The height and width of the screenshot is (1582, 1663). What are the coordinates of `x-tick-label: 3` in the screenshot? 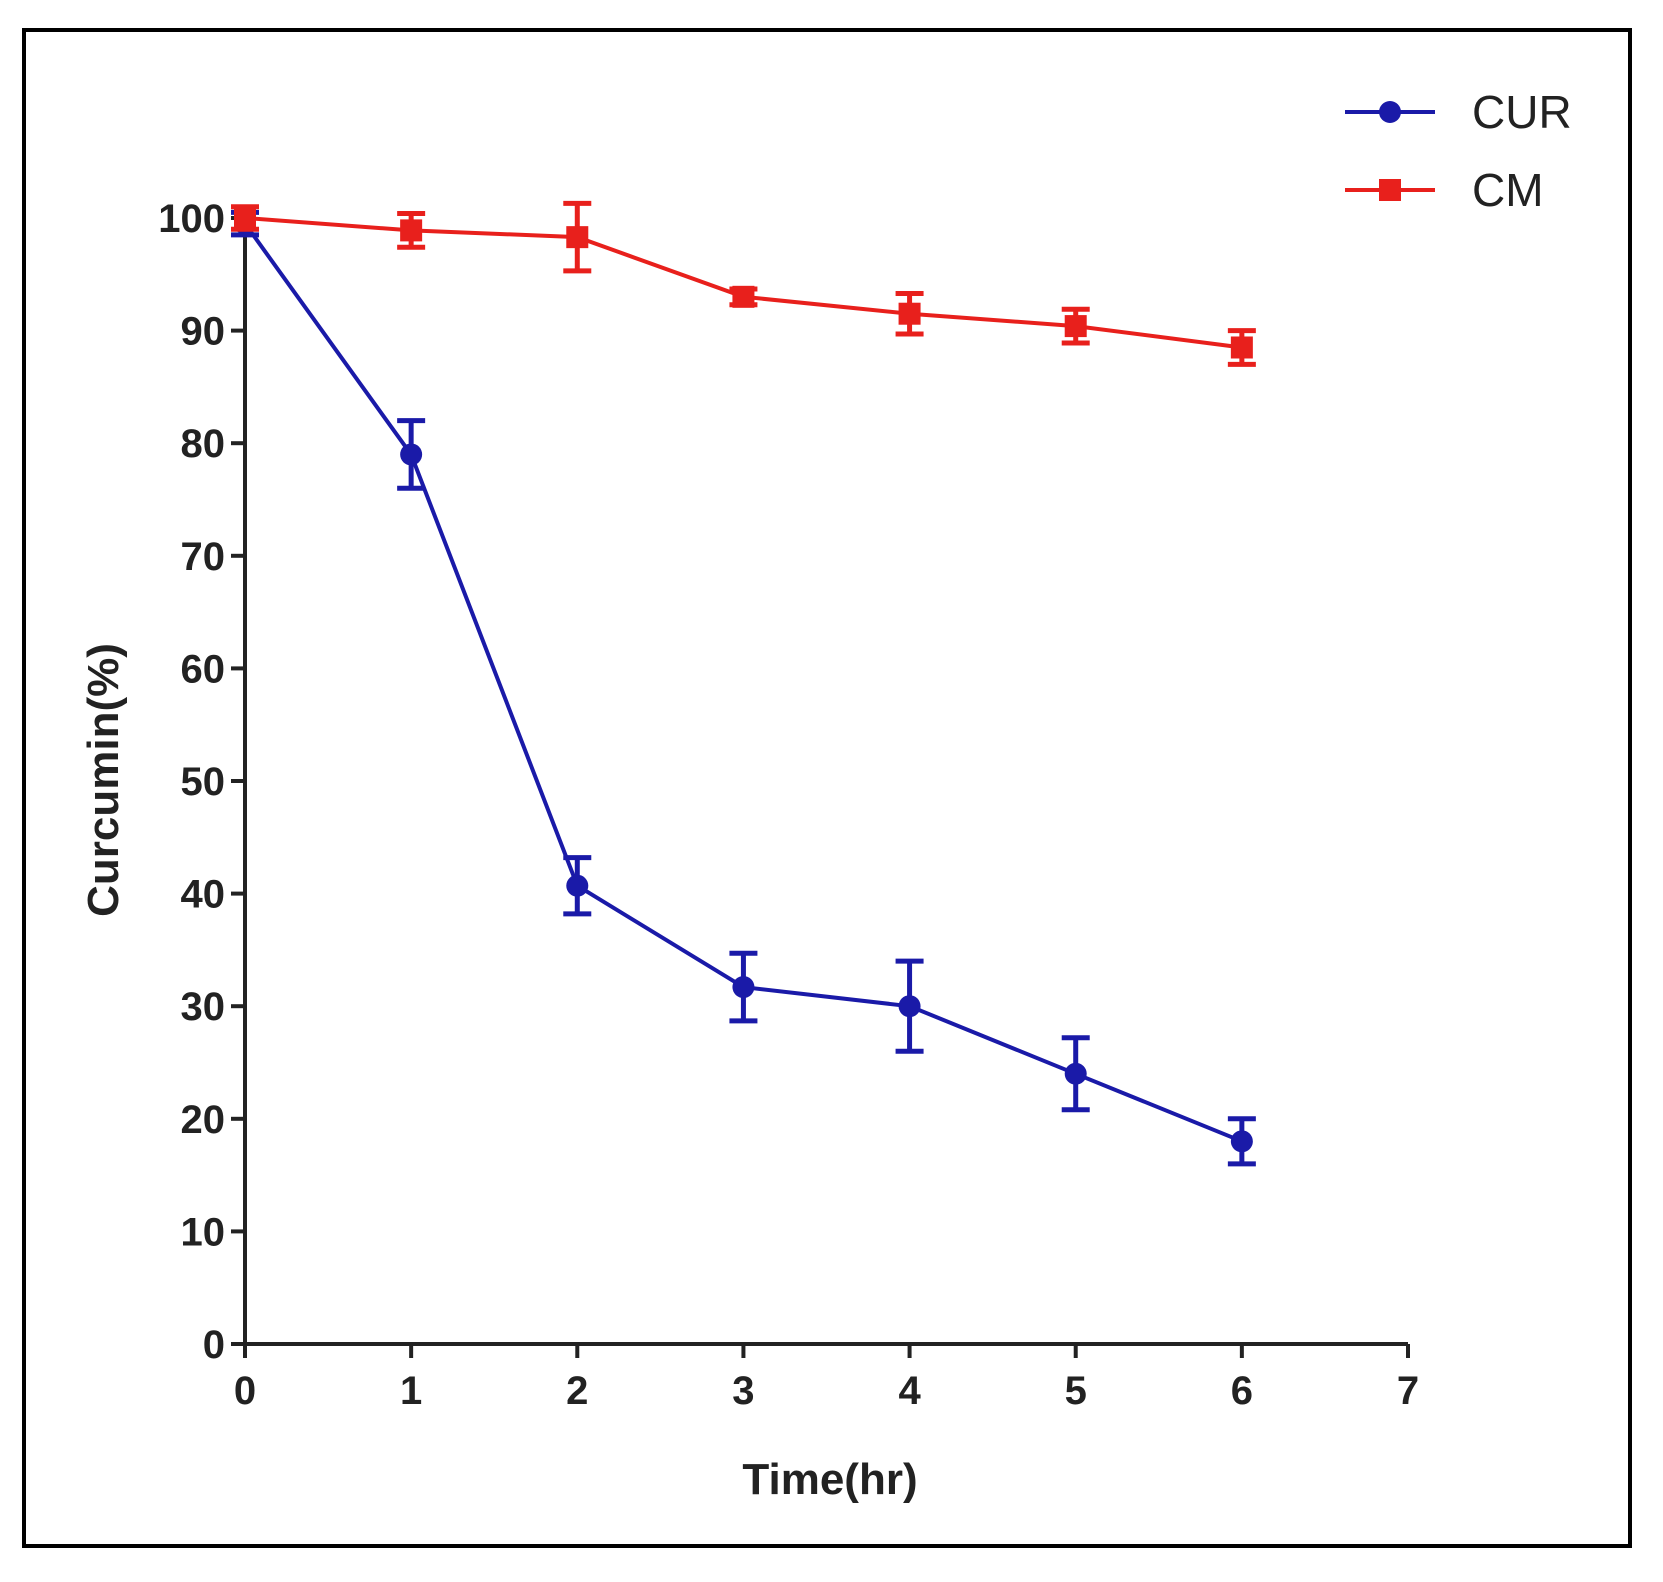 It's located at (743, 1391).